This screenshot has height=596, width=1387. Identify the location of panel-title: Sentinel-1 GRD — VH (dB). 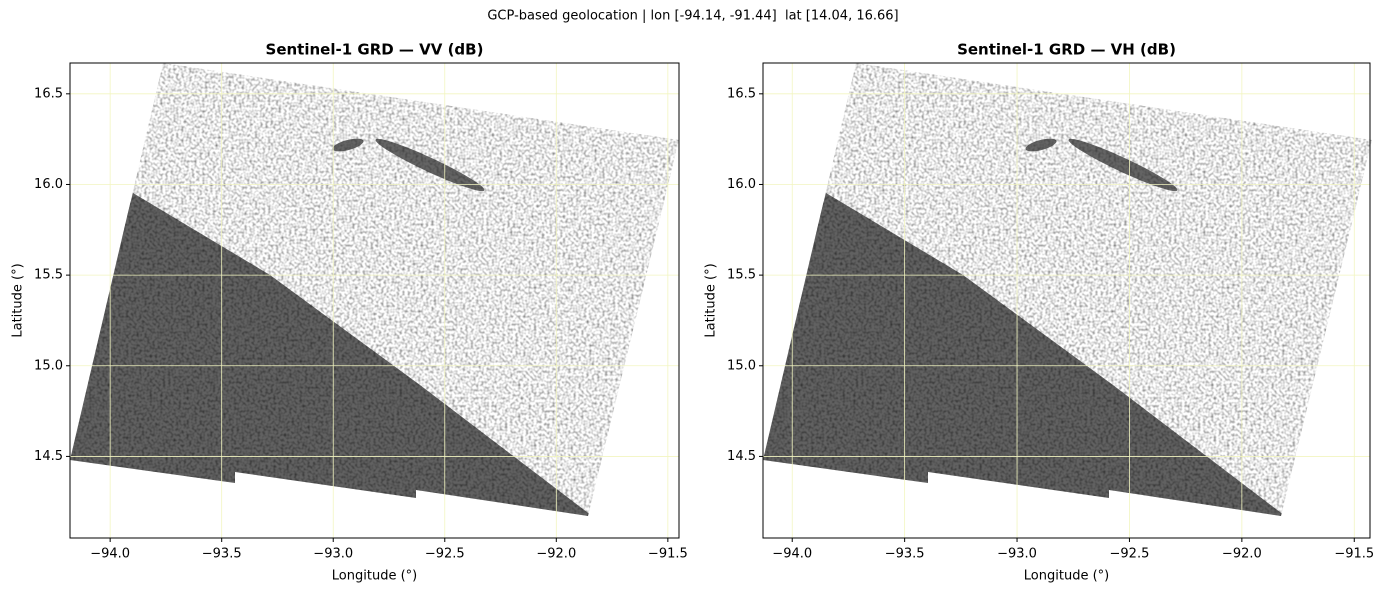
(1066, 50).